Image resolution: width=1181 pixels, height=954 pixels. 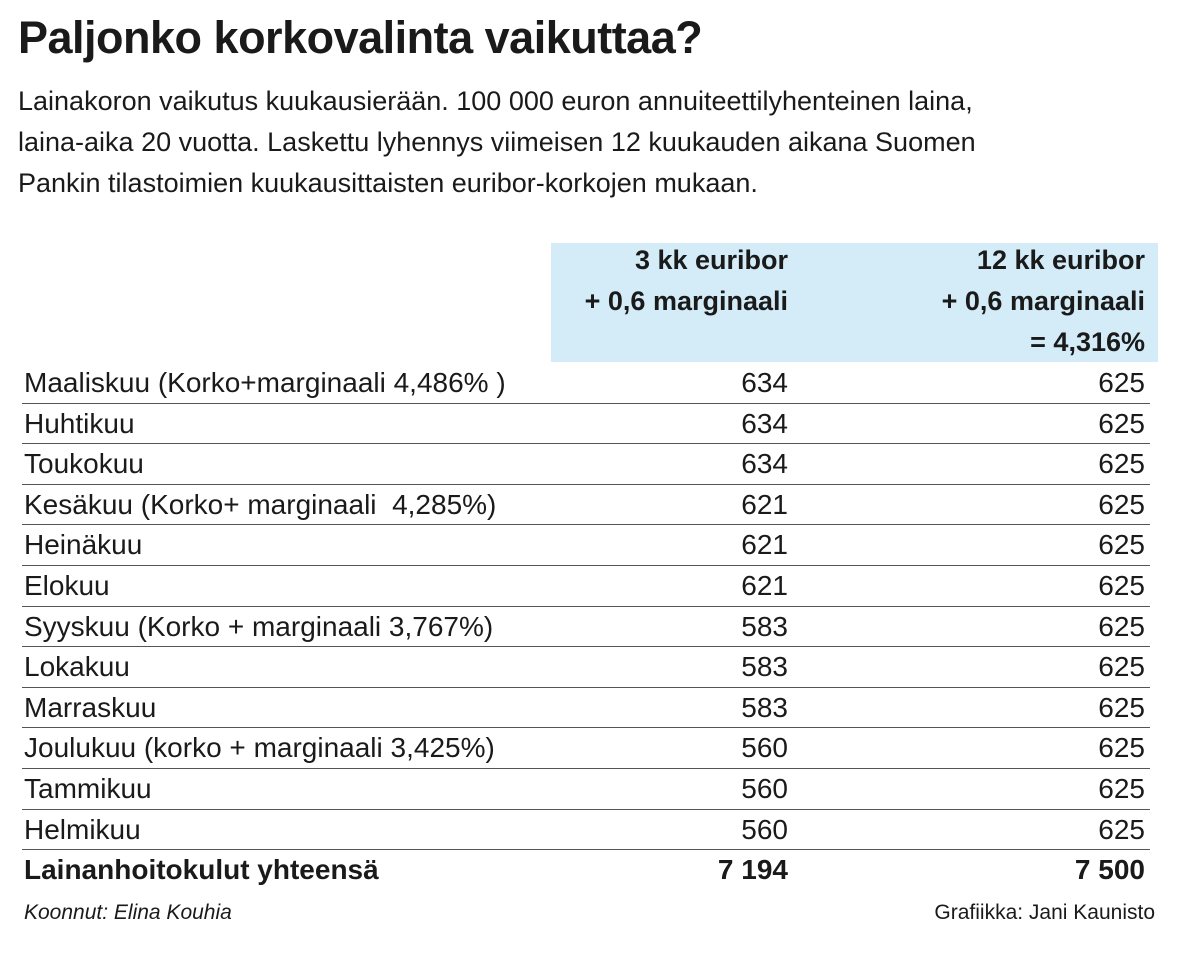 I want to click on column-header: 12 kk euribor, so click(x=1060, y=260).